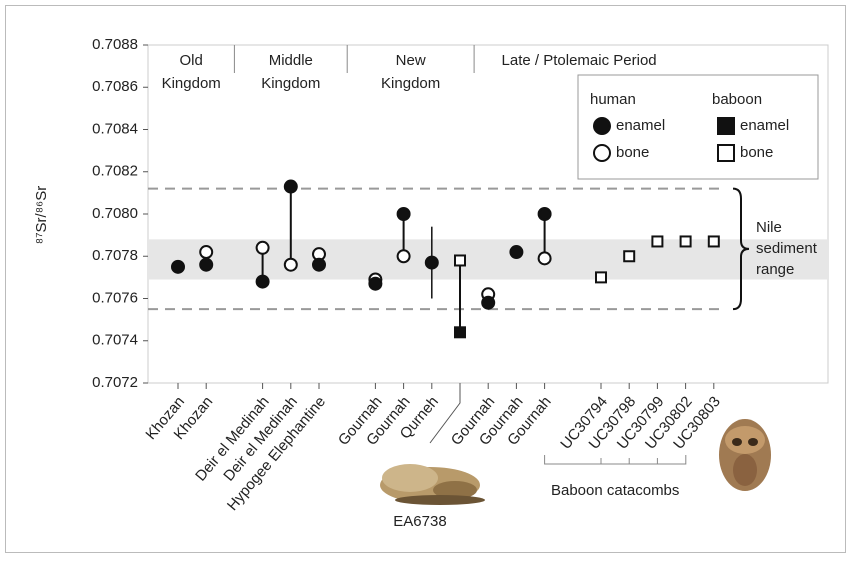  I want to click on nile-label: Nile, so click(769, 227).